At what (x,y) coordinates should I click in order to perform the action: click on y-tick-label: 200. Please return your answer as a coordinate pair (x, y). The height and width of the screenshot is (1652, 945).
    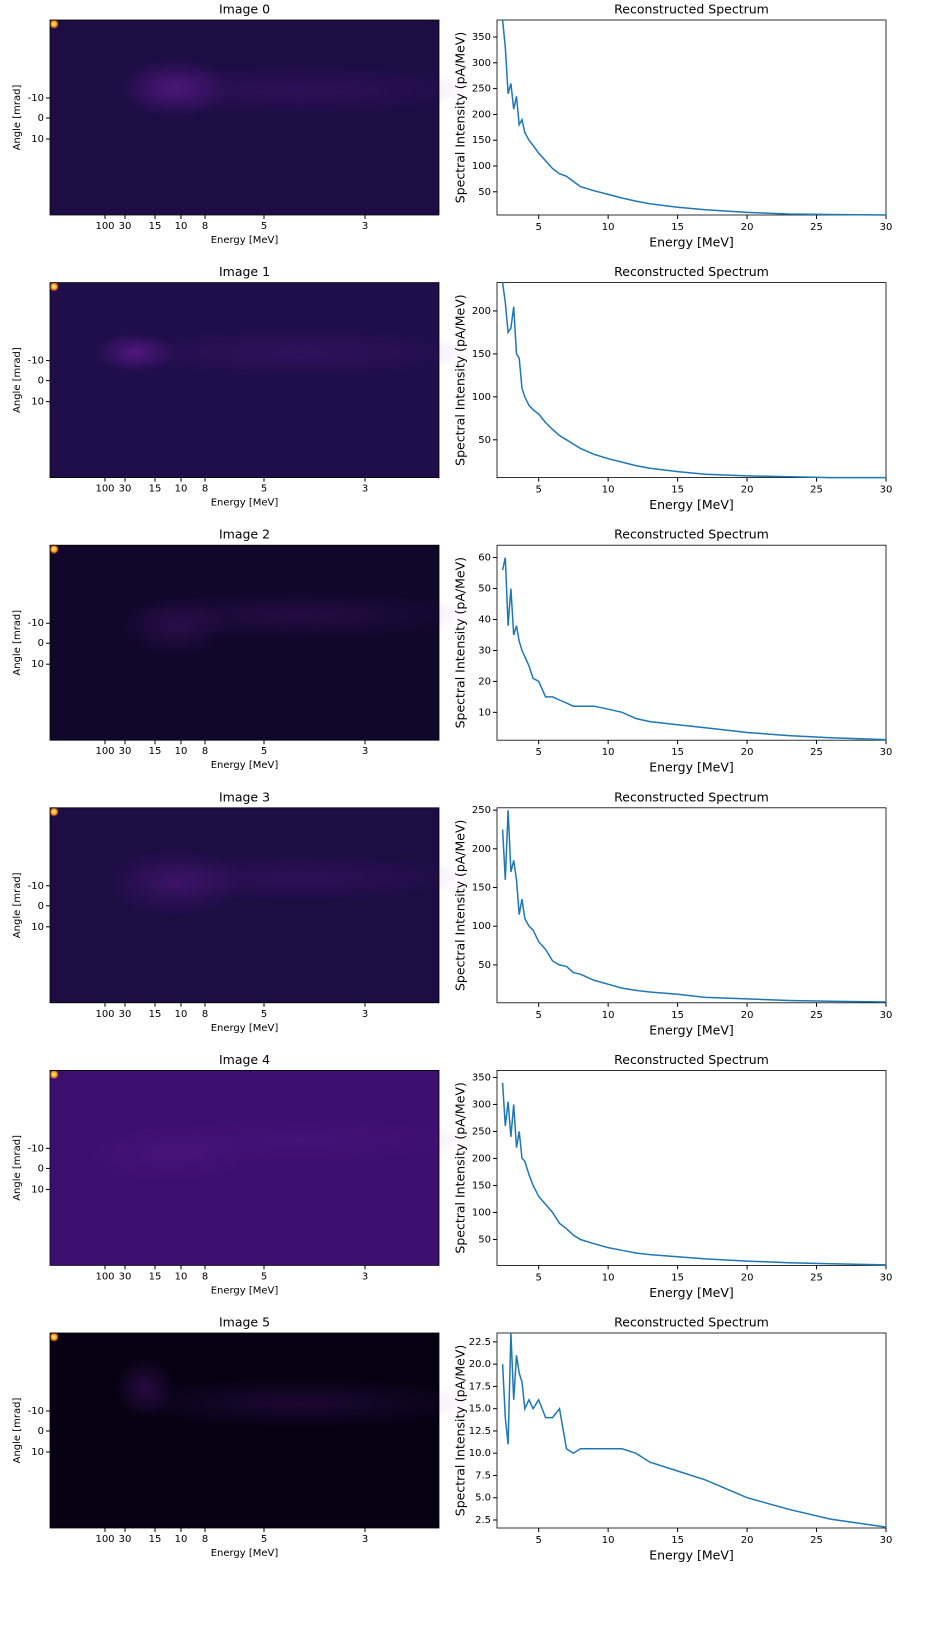
    Looking at the image, I should click on (481, 114).